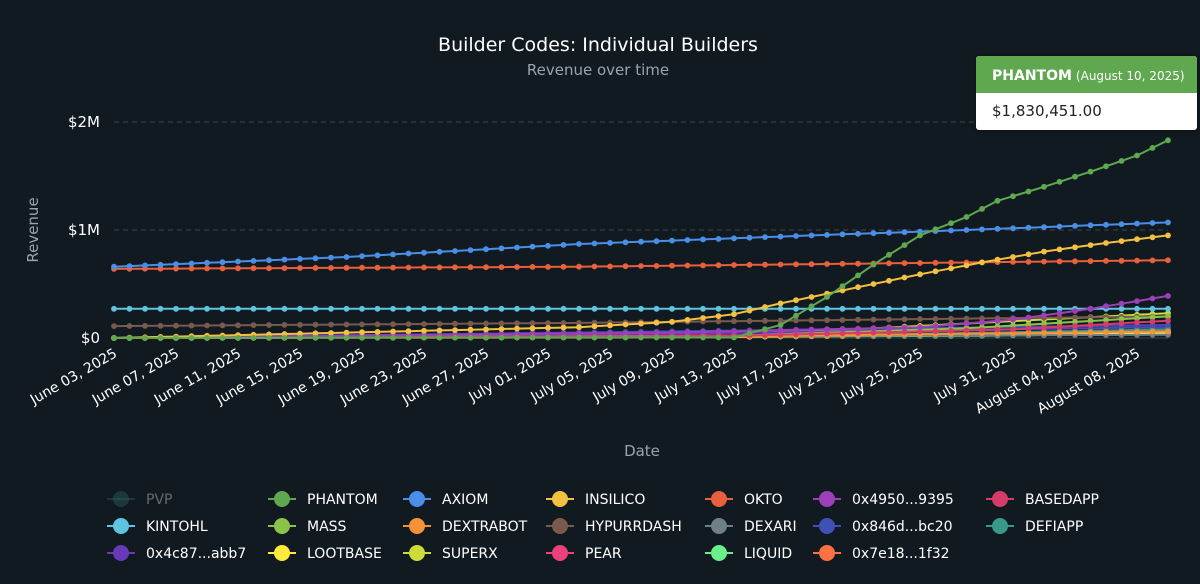 This screenshot has width=1200, height=584. I want to click on legend-item: PVP, so click(139, 499).